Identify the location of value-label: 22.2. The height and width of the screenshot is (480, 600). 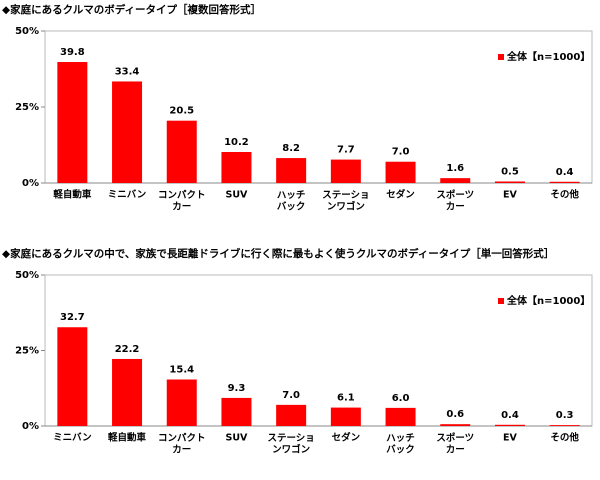
(127, 349).